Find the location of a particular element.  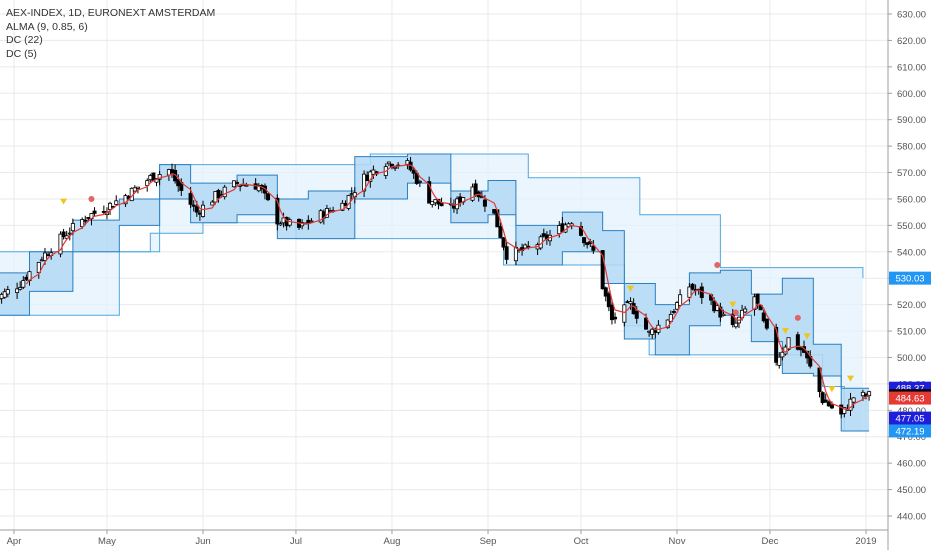

price-tick-label: 510.00 is located at coordinates (911, 332).